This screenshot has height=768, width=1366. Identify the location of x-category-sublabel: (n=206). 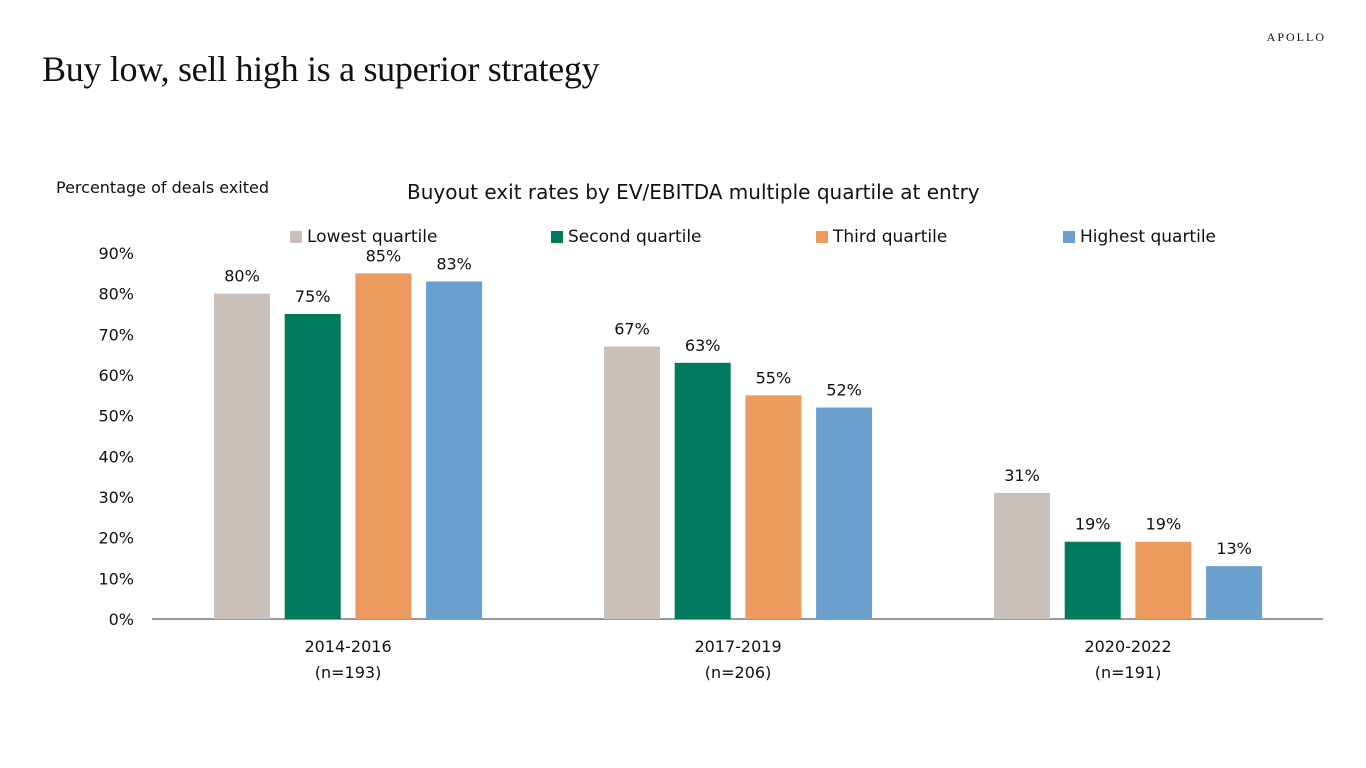
(738, 672).